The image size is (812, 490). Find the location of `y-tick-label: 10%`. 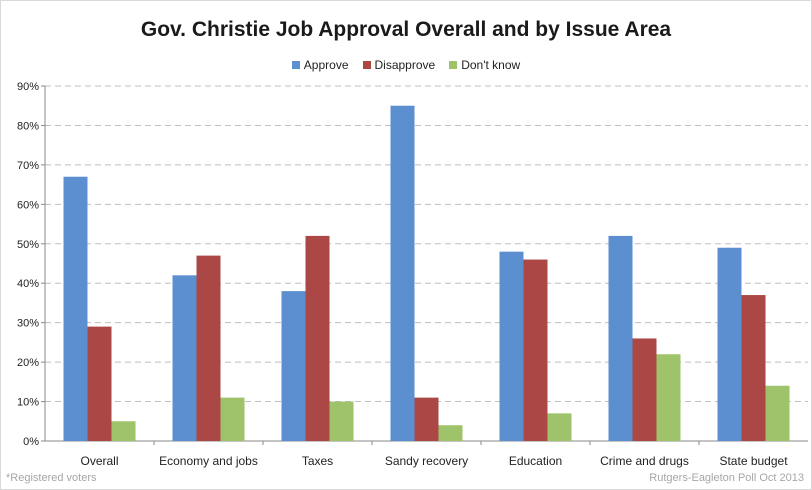

y-tick-label: 10% is located at coordinates (28, 403).